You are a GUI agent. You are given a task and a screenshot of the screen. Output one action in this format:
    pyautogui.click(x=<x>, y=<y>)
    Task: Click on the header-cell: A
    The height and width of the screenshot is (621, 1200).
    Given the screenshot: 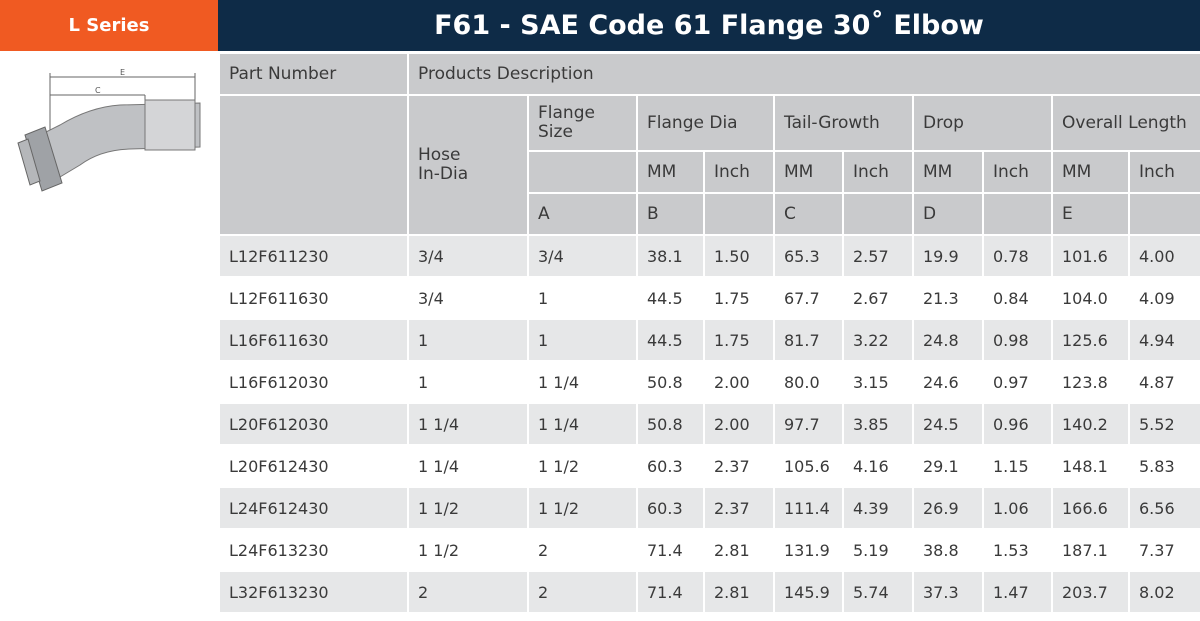 What is the action you would take?
    pyautogui.click(x=582, y=214)
    